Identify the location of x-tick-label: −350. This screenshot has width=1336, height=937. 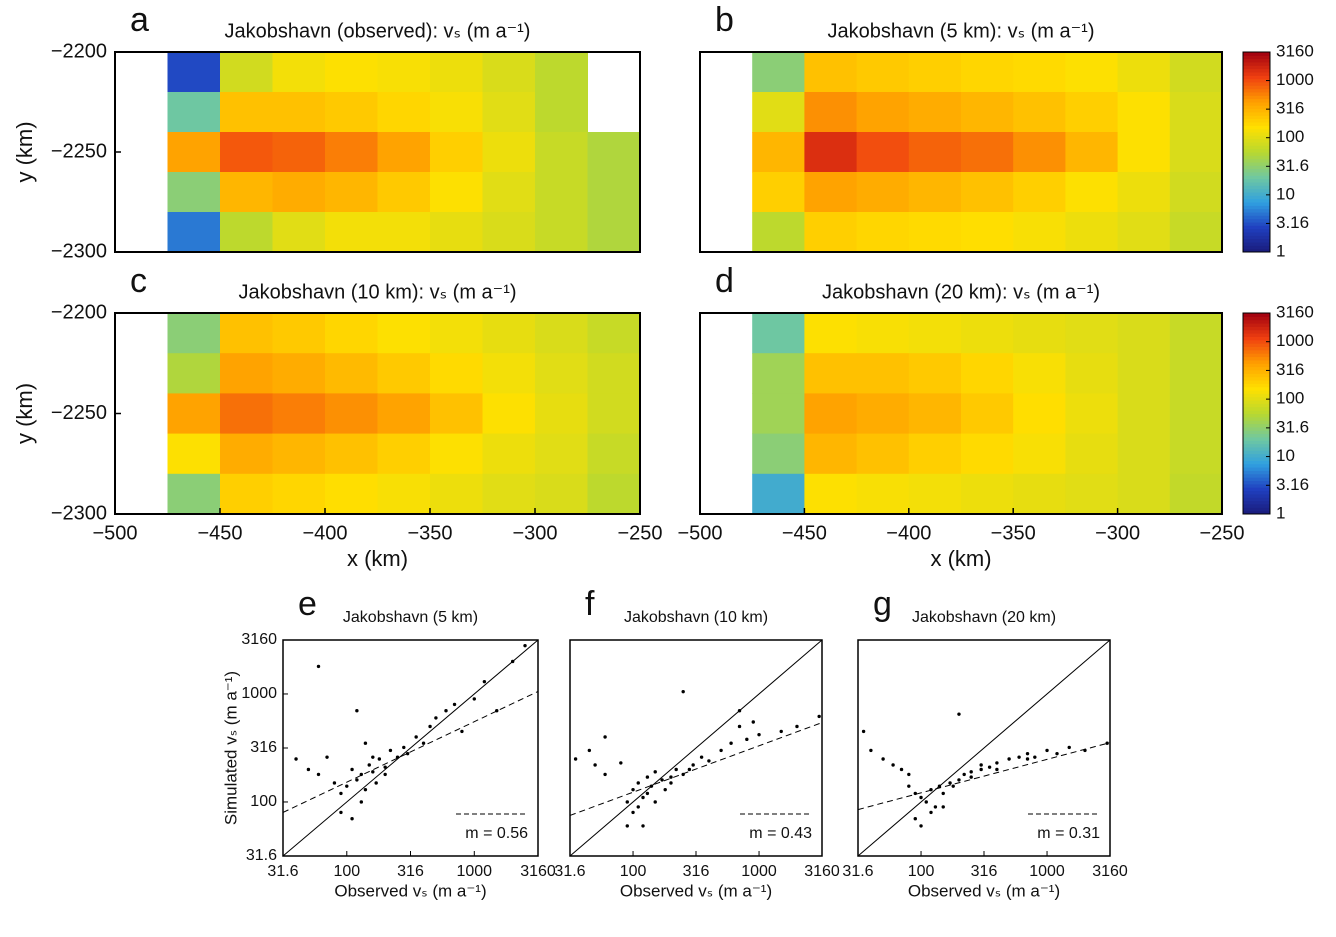
(1013, 533).